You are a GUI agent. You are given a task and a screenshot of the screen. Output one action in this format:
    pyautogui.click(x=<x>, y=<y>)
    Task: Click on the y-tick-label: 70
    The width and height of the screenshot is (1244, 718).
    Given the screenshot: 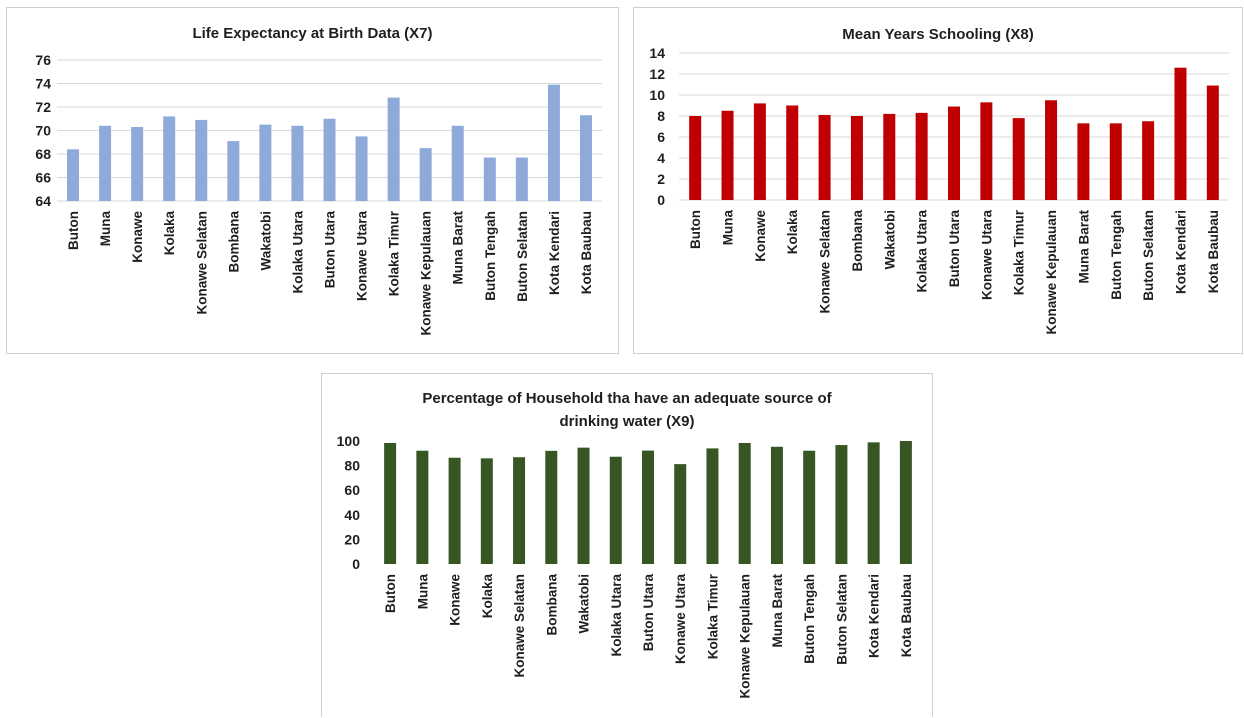 What is the action you would take?
    pyautogui.click(x=43, y=131)
    